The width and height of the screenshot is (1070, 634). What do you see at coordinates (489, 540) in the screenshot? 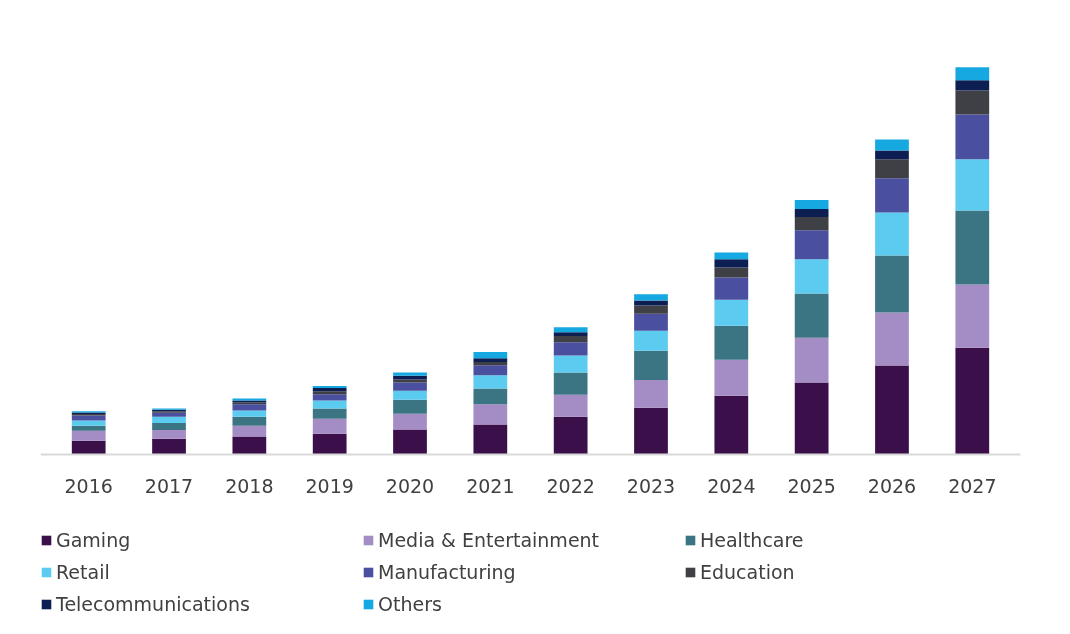
I see `legend-label: Media & Entertainment` at bounding box center [489, 540].